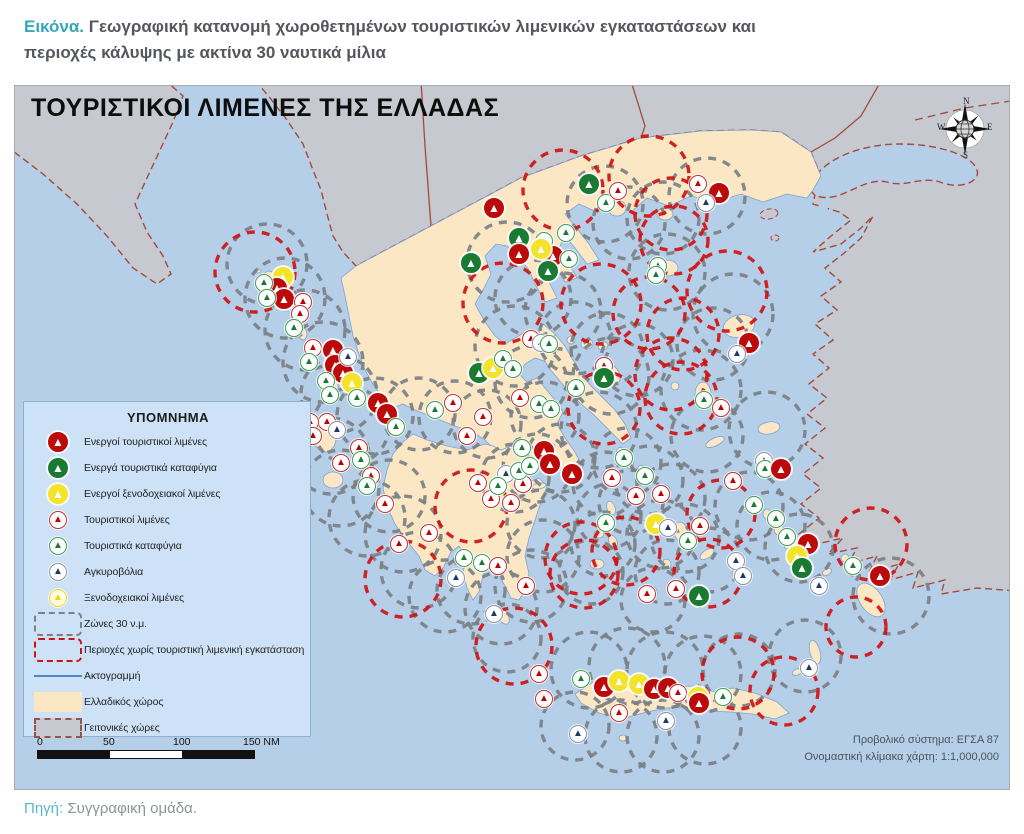 This screenshot has width=1024, height=834. Describe the element at coordinates (58, 598) in the screenshot. I see `xl-icon: ▲` at that location.